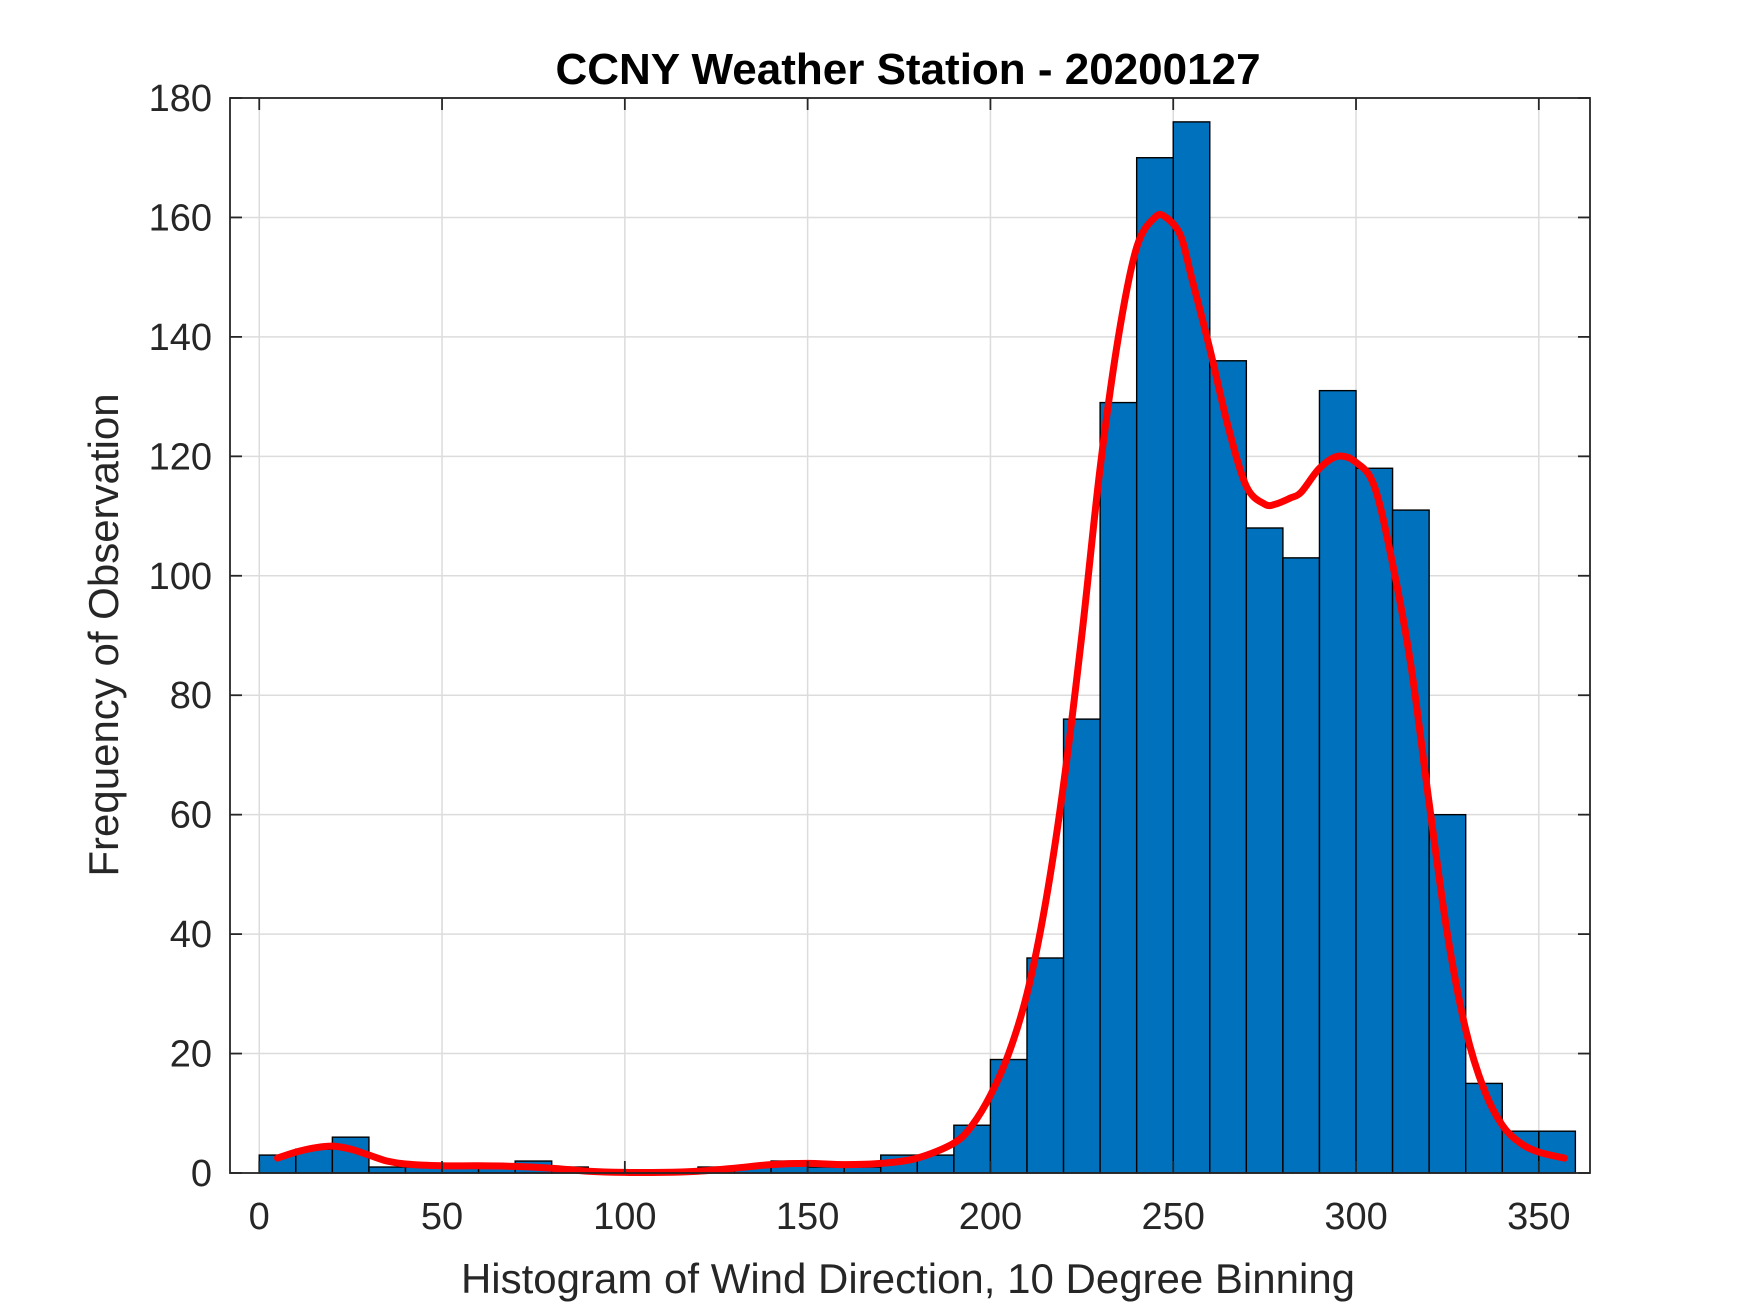  What do you see at coordinates (624, 1217) in the screenshot?
I see `x-tick-label: 100` at bounding box center [624, 1217].